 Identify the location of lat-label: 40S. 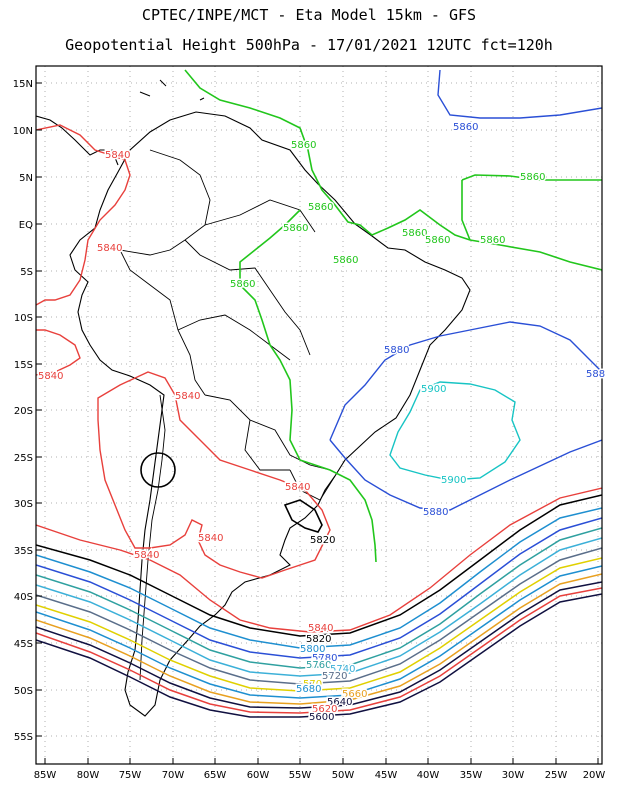
(23, 597).